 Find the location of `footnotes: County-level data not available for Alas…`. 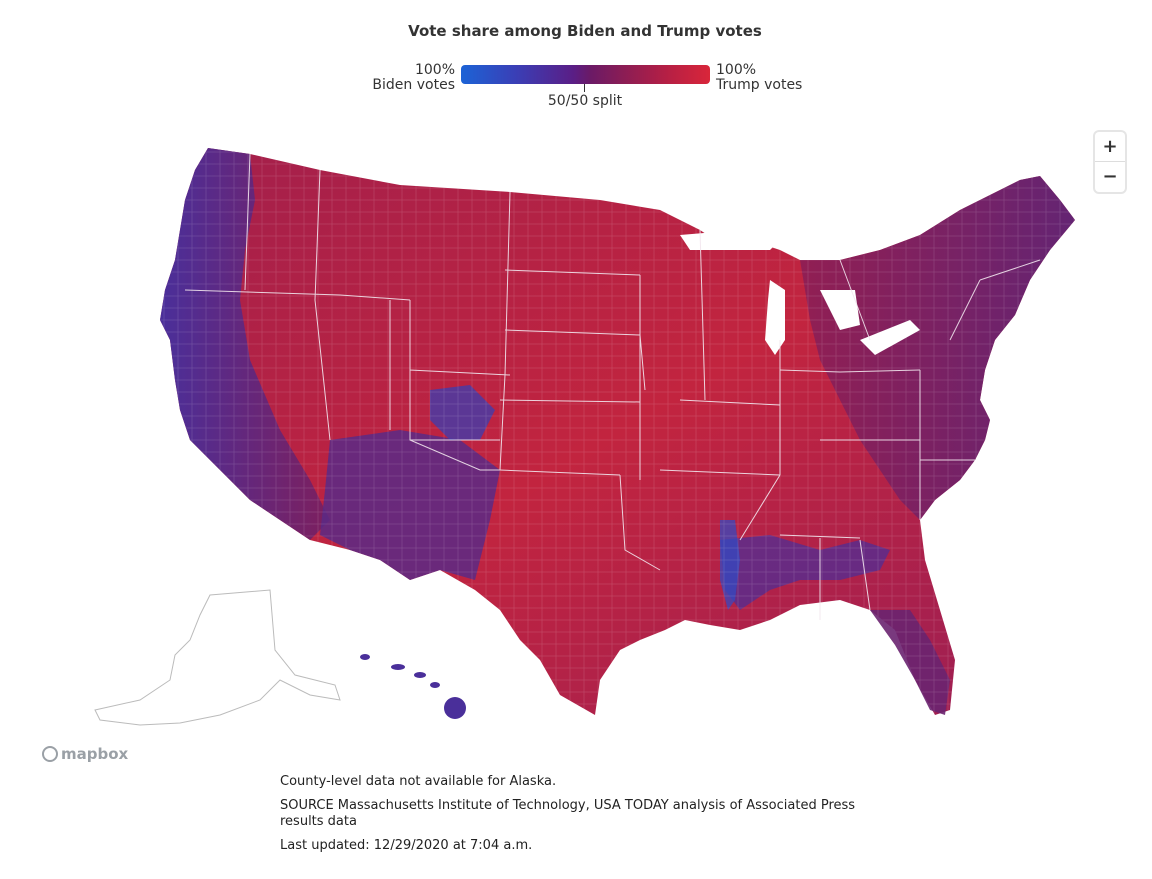

footnotes: County-level data not available for Alas… is located at coordinates (580, 818).